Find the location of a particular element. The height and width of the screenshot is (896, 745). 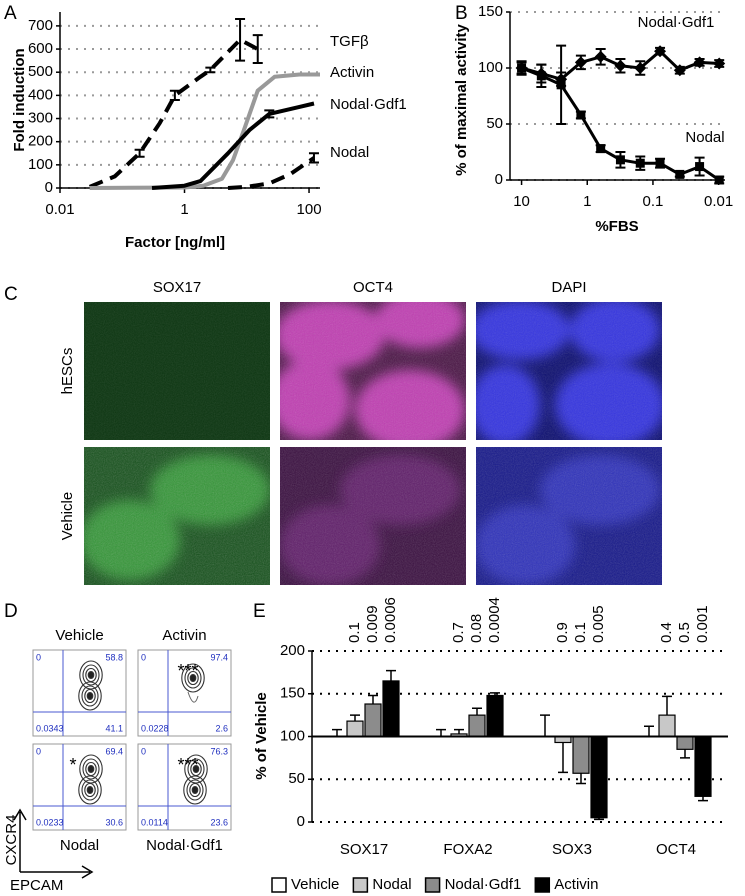

y-tick-label: 150 is located at coordinates (490, 11).